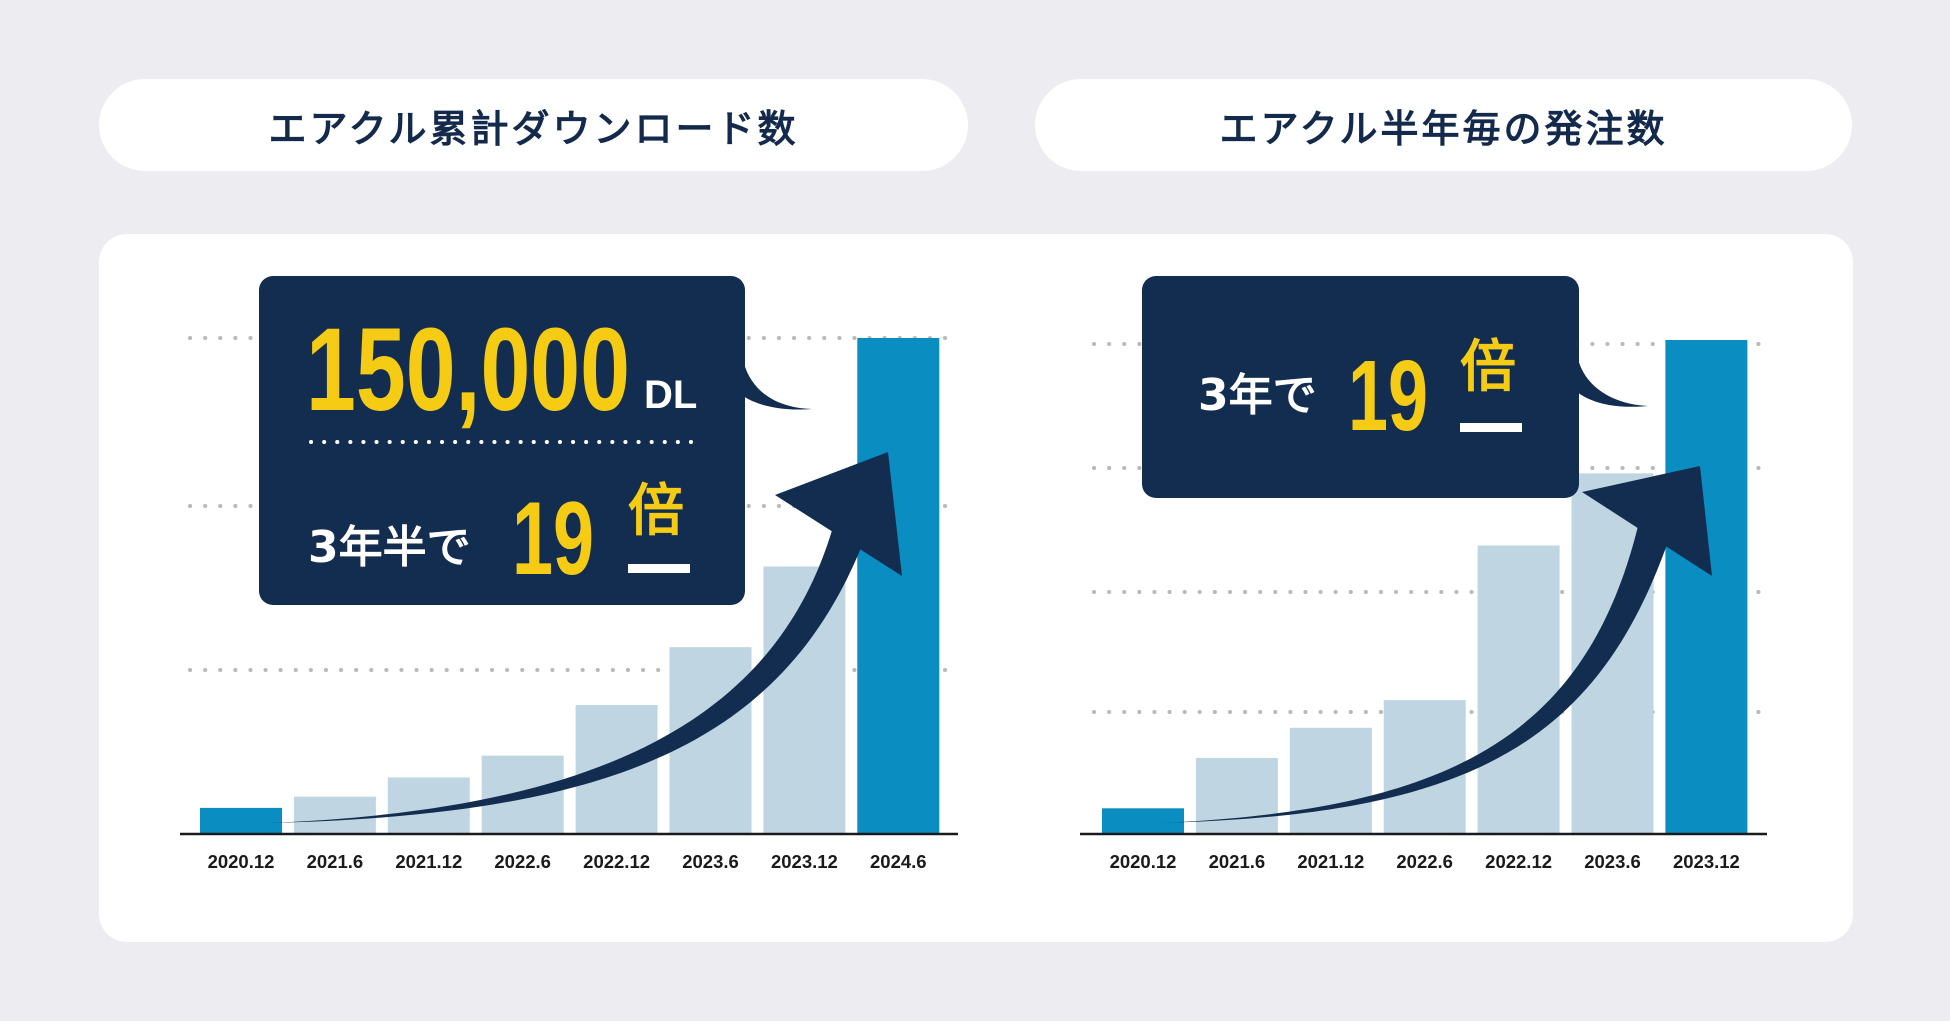 Image resolution: width=1950 pixels, height=1021 pixels. What do you see at coordinates (656, 511) in the screenshot?
I see `left-callout-suffix: 倍` at bounding box center [656, 511].